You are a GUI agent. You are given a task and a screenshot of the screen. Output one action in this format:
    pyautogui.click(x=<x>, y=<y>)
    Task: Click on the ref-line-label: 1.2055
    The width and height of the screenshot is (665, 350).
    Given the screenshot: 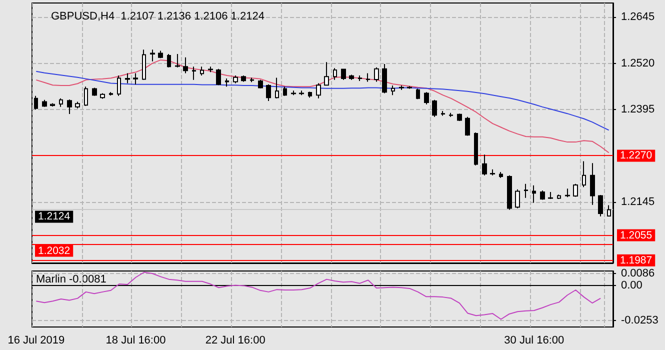 What is the action you would take?
    pyautogui.click(x=636, y=235)
    